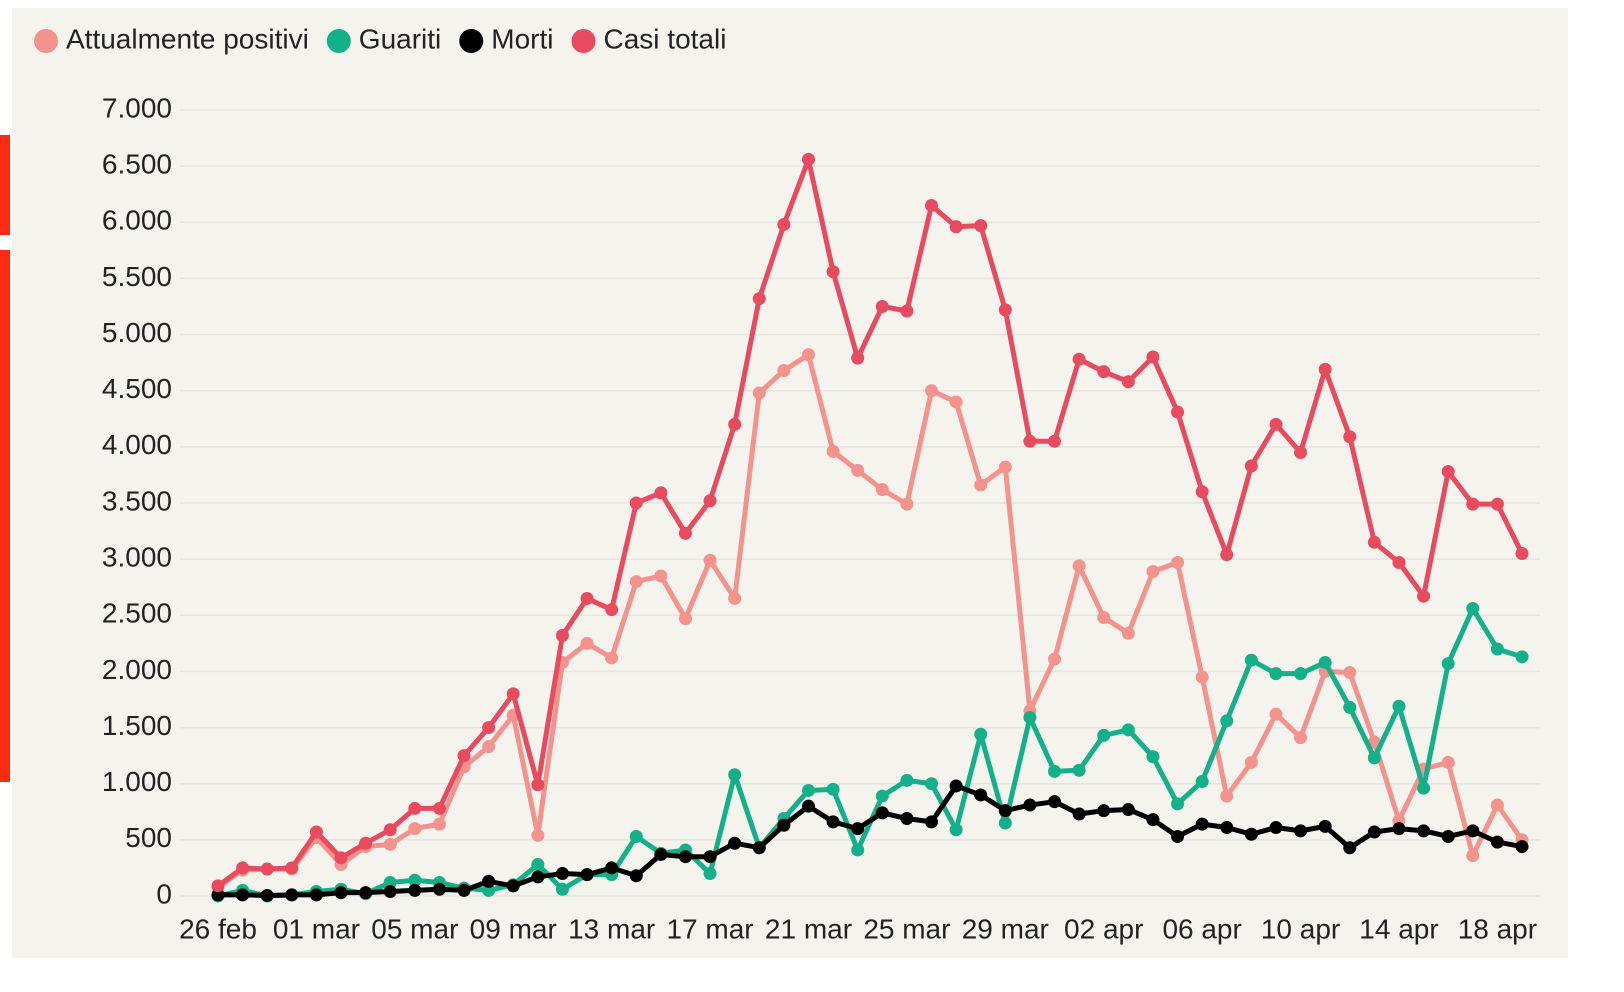 The width and height of the screenshot is (1624, 992). Describe the element at coordinates (137, 220) in the screenshot. I see `y-tick-label: 6.000` at that location.